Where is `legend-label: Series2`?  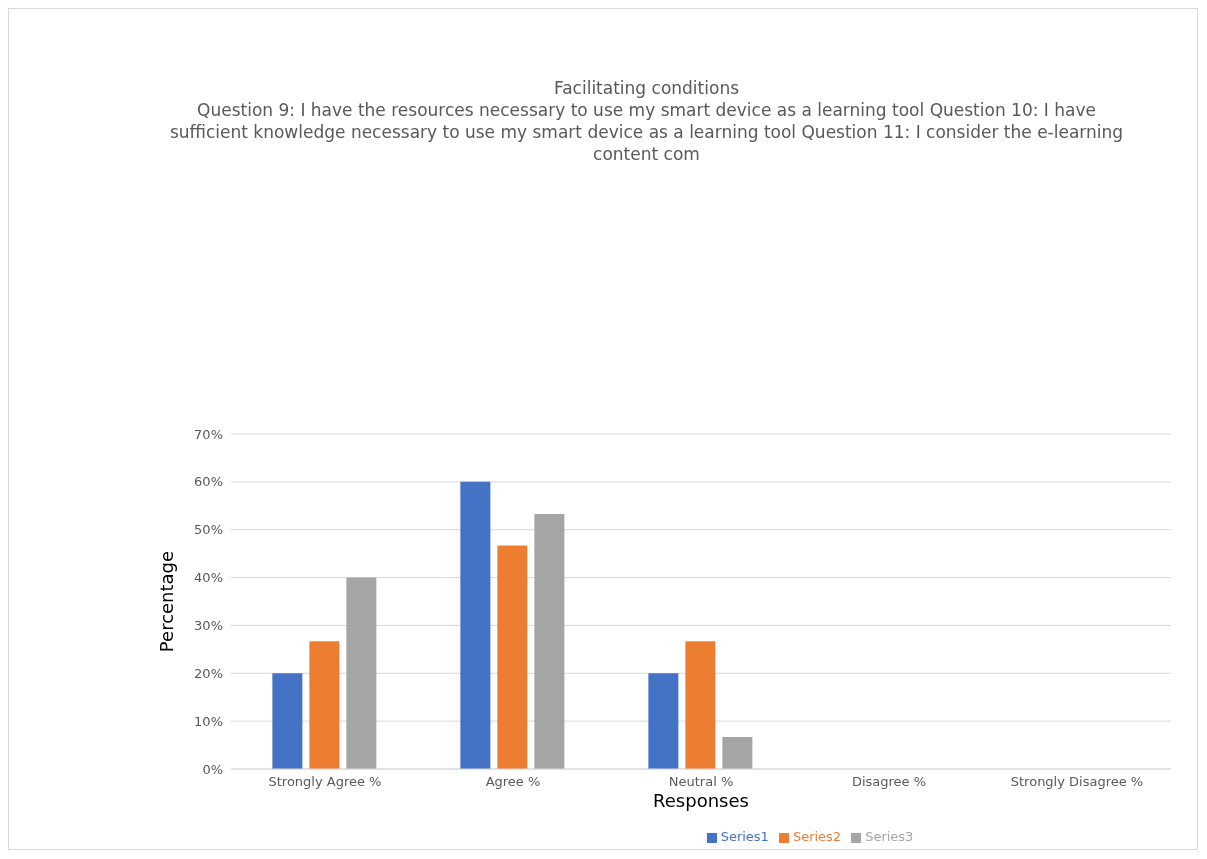
legend-label: Series2 is located at coordinates (817, 836).